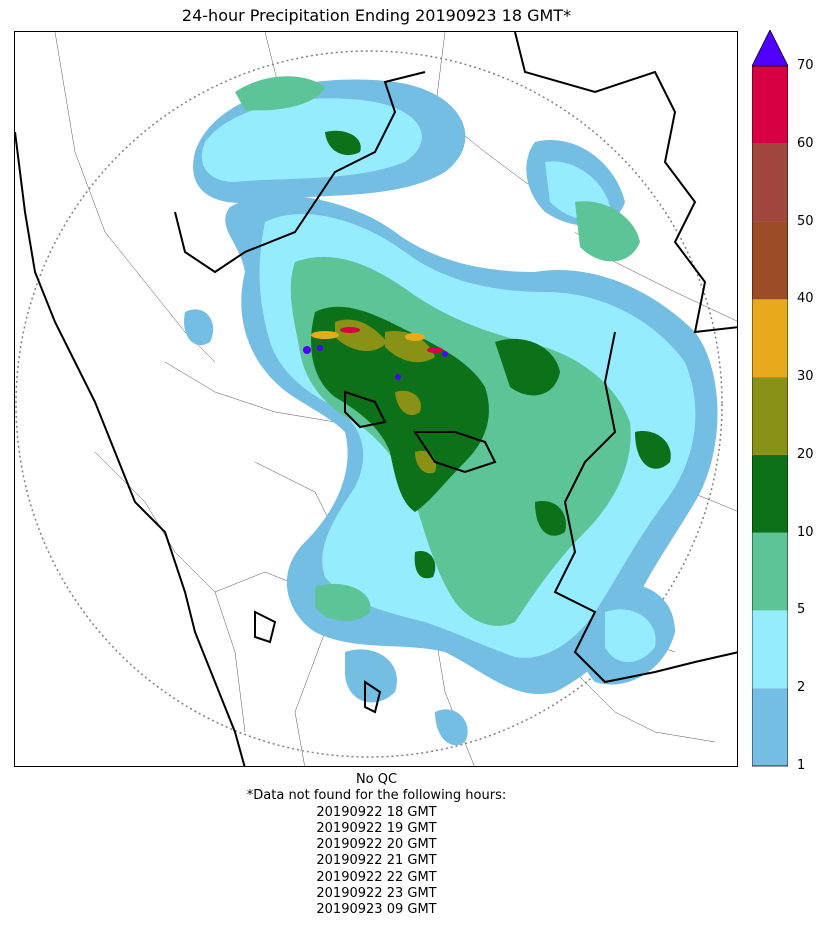  I want to click on qc-note: No QC, so click(376, 779).